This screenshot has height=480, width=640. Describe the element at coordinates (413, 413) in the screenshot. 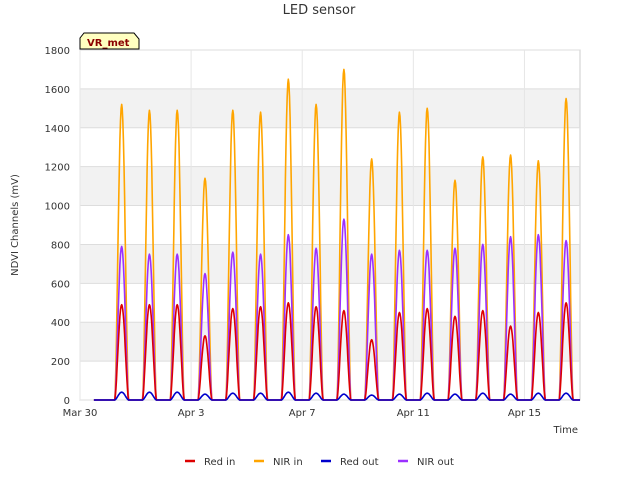

I see `x-tick-label: Apr 11` at that location.